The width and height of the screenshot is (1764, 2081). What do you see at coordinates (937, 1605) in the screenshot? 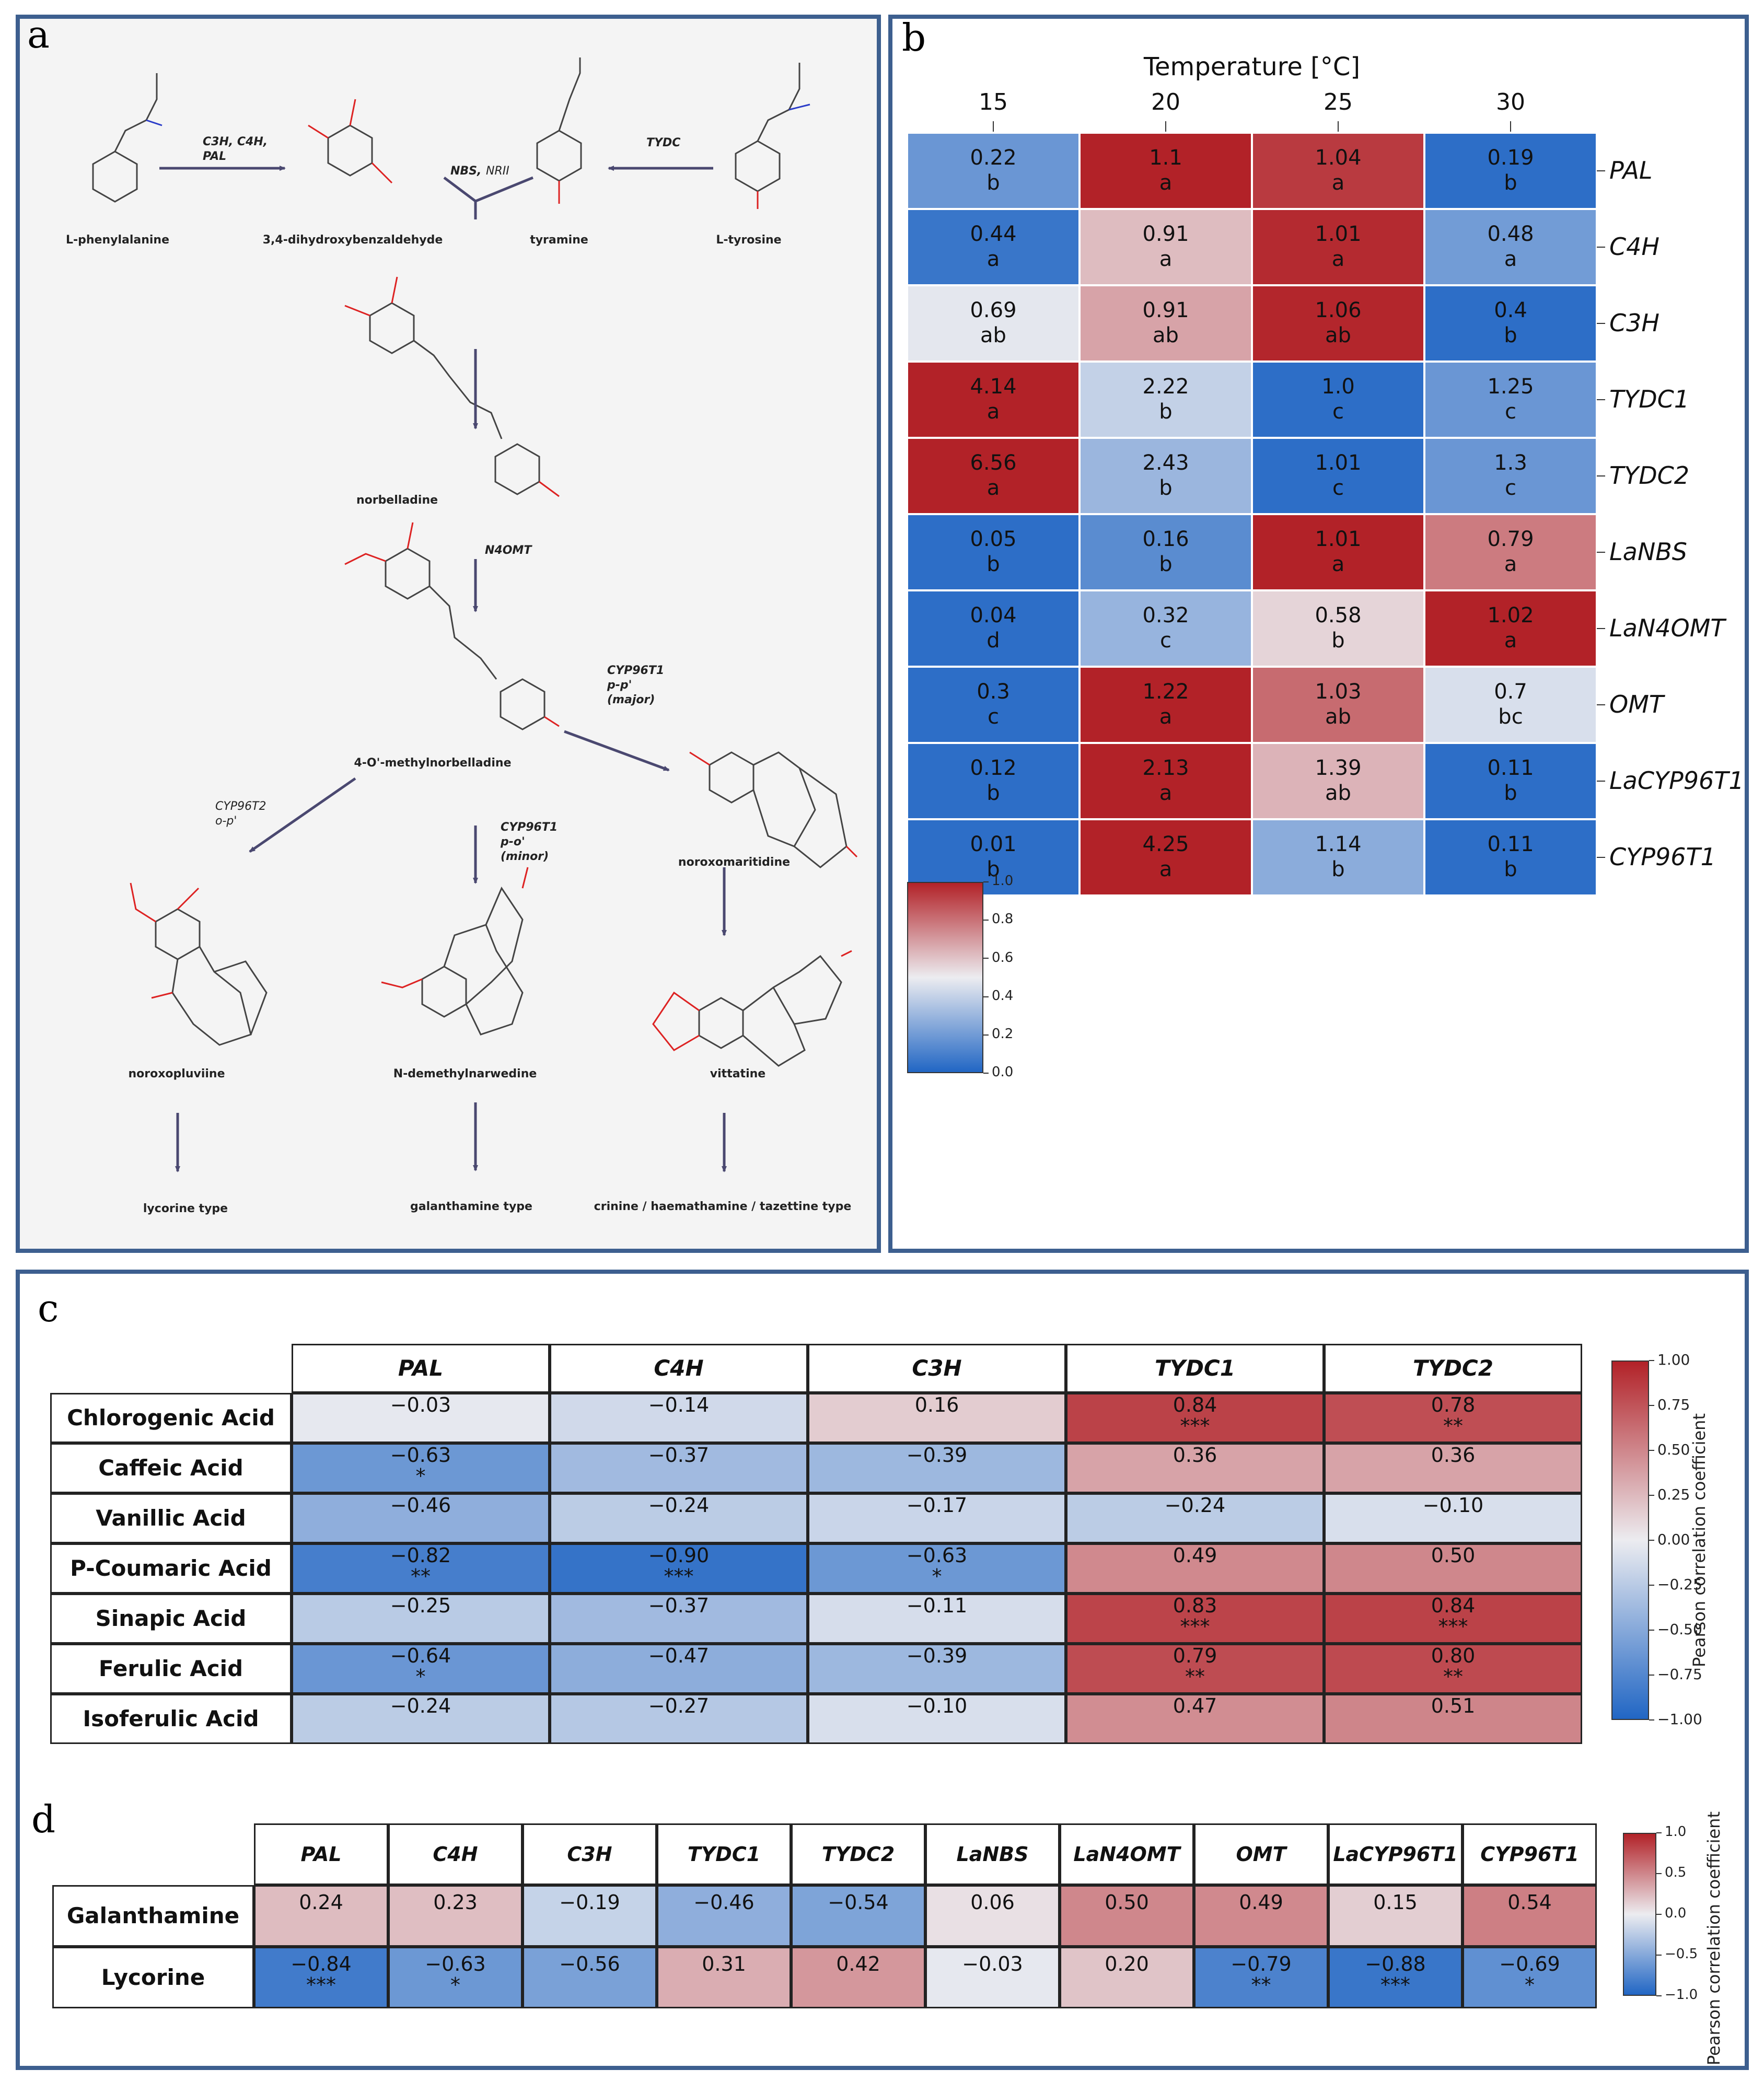
I see `heatmap-c-cell-value: −0.11` at bounding box center [937, 1605].